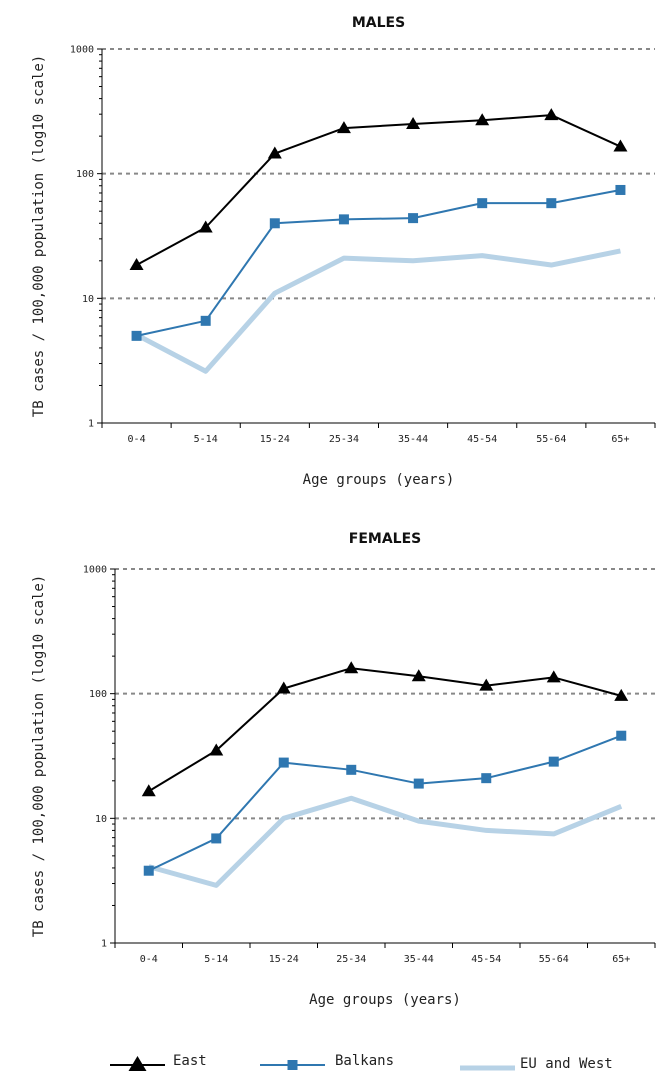 This screenshot has width=662, height=1077. I want to click on chart-title: MALES, so click(378, 23).